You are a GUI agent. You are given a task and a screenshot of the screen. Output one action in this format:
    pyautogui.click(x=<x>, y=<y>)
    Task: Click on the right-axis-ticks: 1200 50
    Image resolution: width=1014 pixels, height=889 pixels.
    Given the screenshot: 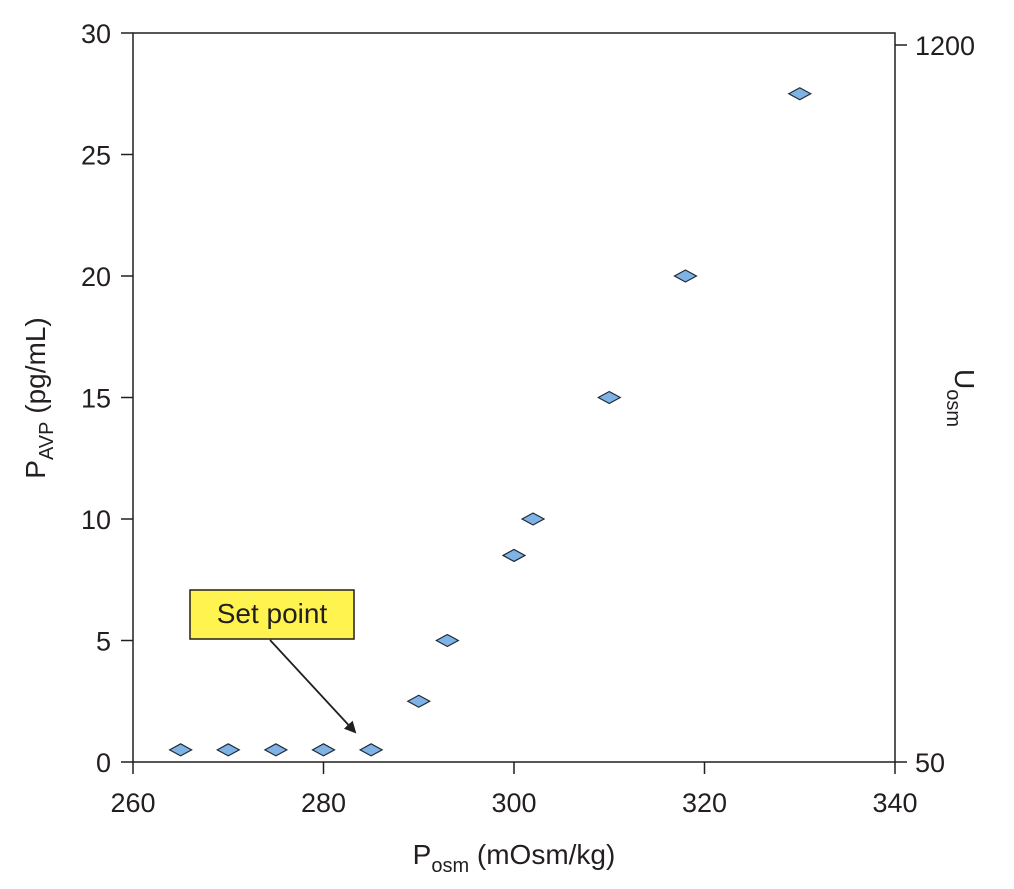 What is the action you would take?
    pyautogui.click(x=935, y=404)
    